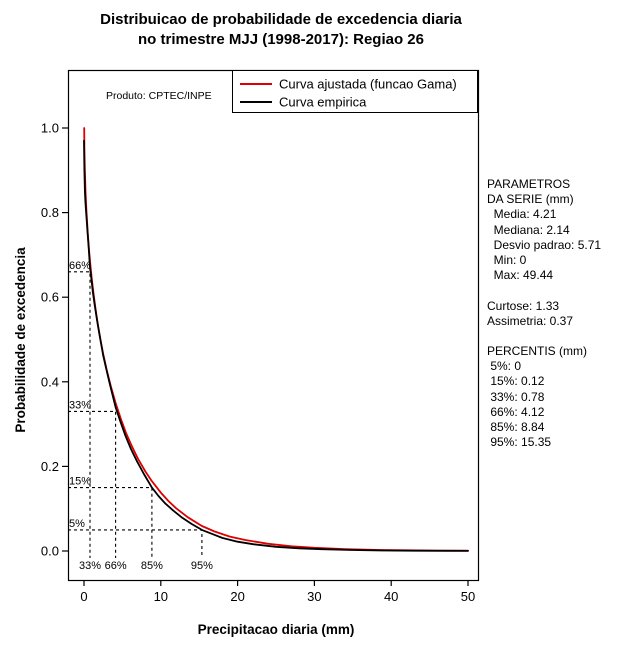 This screenshot has height=660, width=640. Describe the element at coordinates (50, 551) in the screenshot. I see `y-tick-label: 0.0` at that location.